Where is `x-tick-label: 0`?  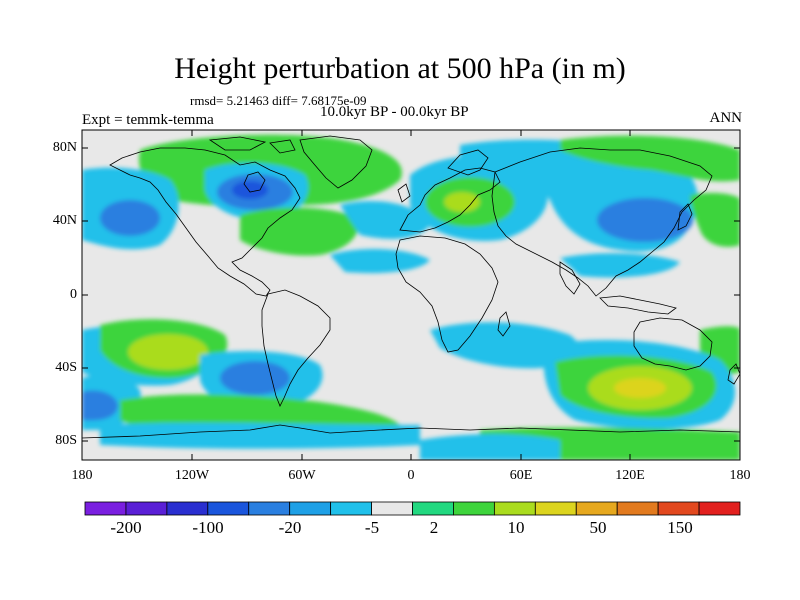 x-tick-label: 0 is located at coordinates (411, 475).